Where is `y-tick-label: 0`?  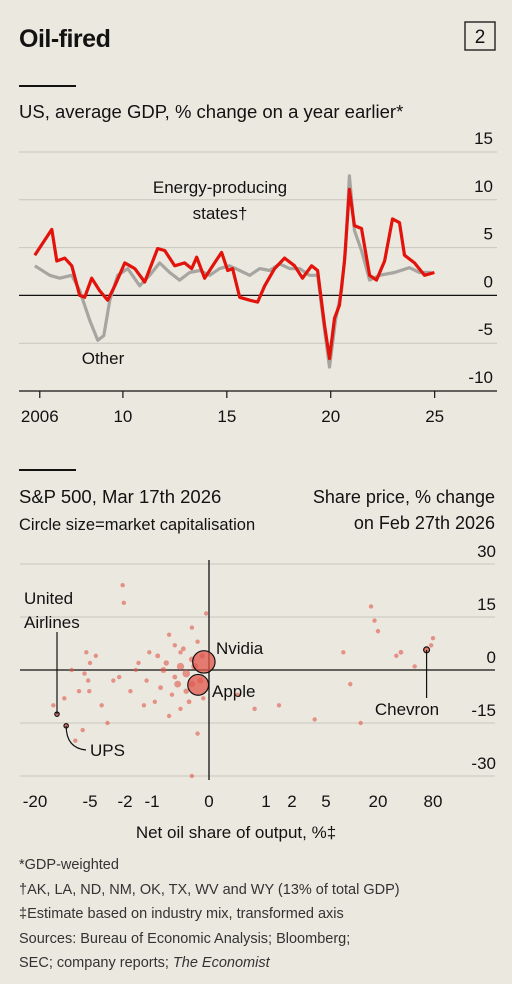 y-tick-label: 0 is located at coordinates (488, 281).